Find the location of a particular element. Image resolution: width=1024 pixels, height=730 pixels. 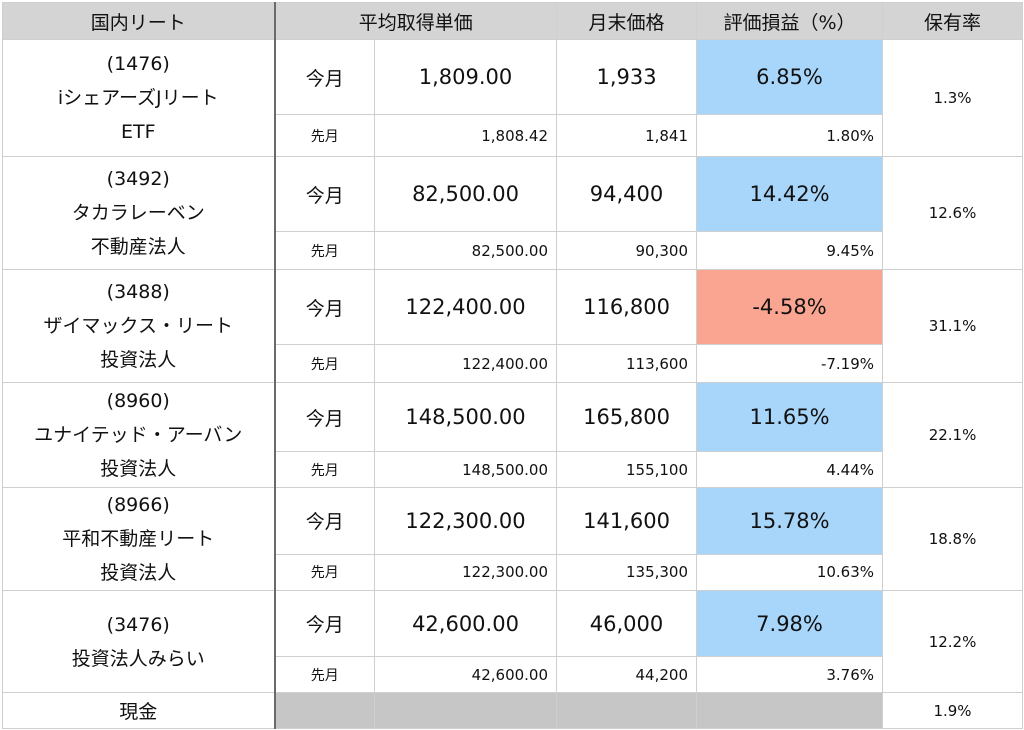

fund-name-line: ザイマックス・リート is located at coordinates (138, 326).